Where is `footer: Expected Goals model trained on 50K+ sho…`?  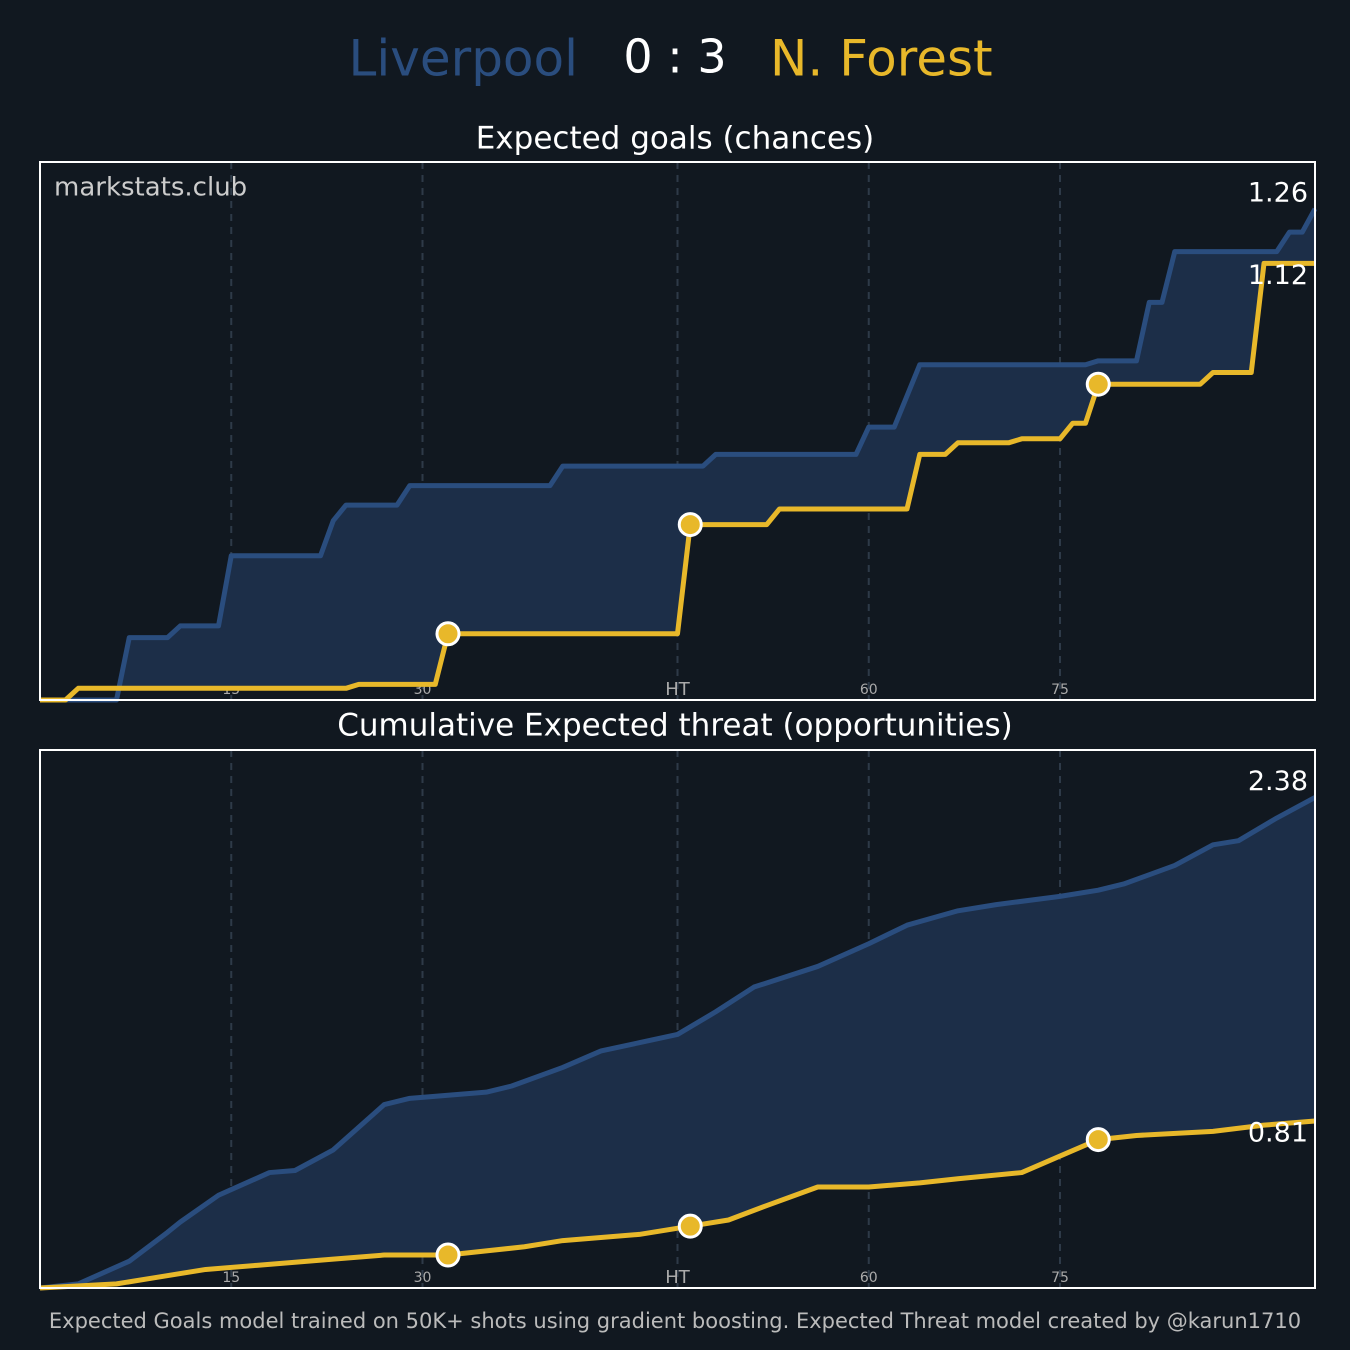
footer: Expected Goals model trained on 50K+ sho… is located at coordinates (675, 1321).